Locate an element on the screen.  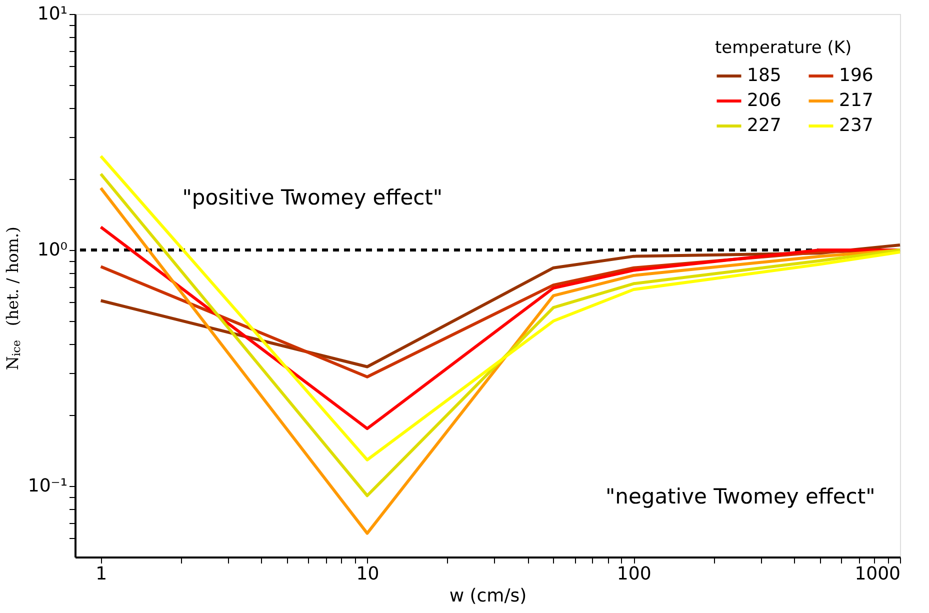
legend-label: 196 is located at coordinates (856, 75).